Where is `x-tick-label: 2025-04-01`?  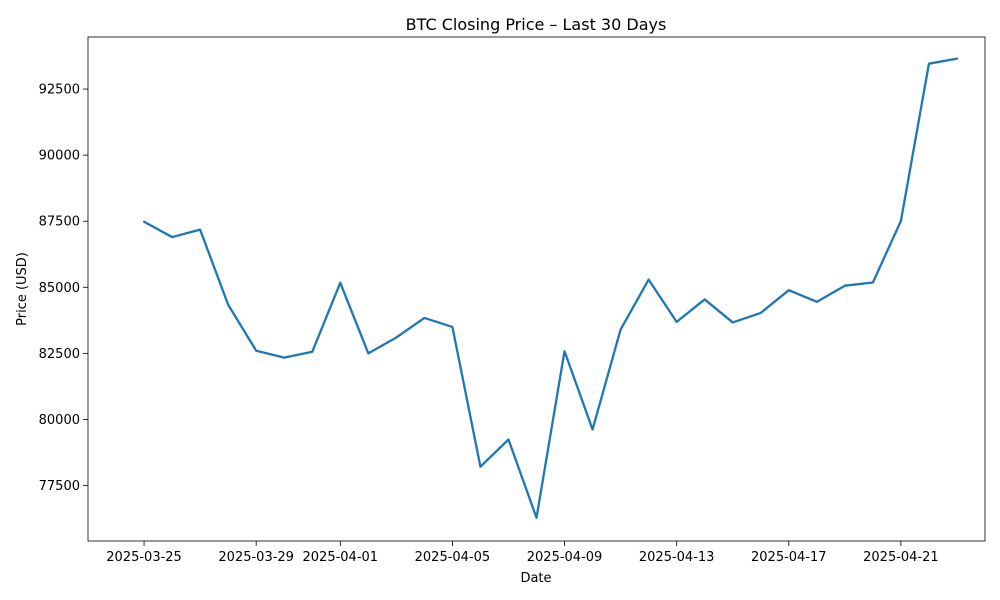
x-tick-label: 2025-04-01 is located at coordinates (341, 557).